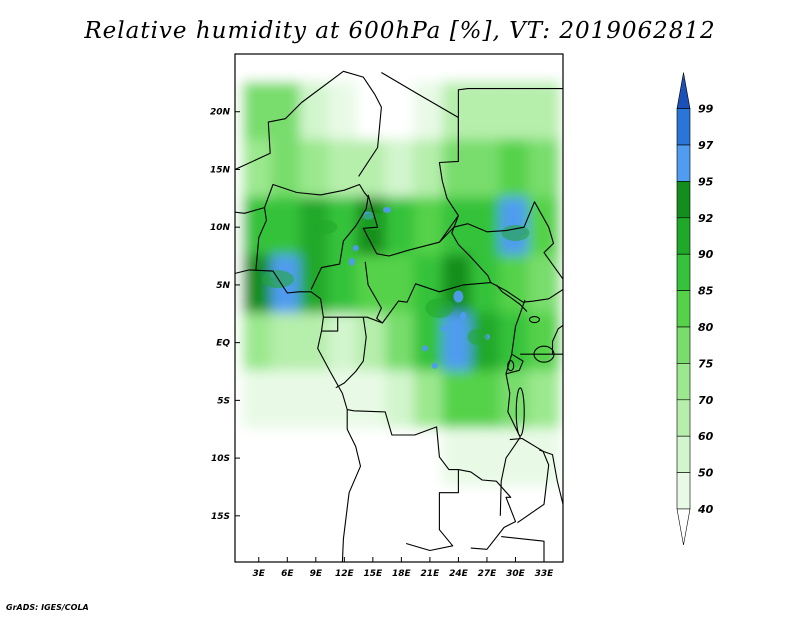 The height and width of the screenshot is (618, 800). I want to click on colorbar: 99 97 95 92 90 85 80 75 70 60 50 40, so click(695, 309).